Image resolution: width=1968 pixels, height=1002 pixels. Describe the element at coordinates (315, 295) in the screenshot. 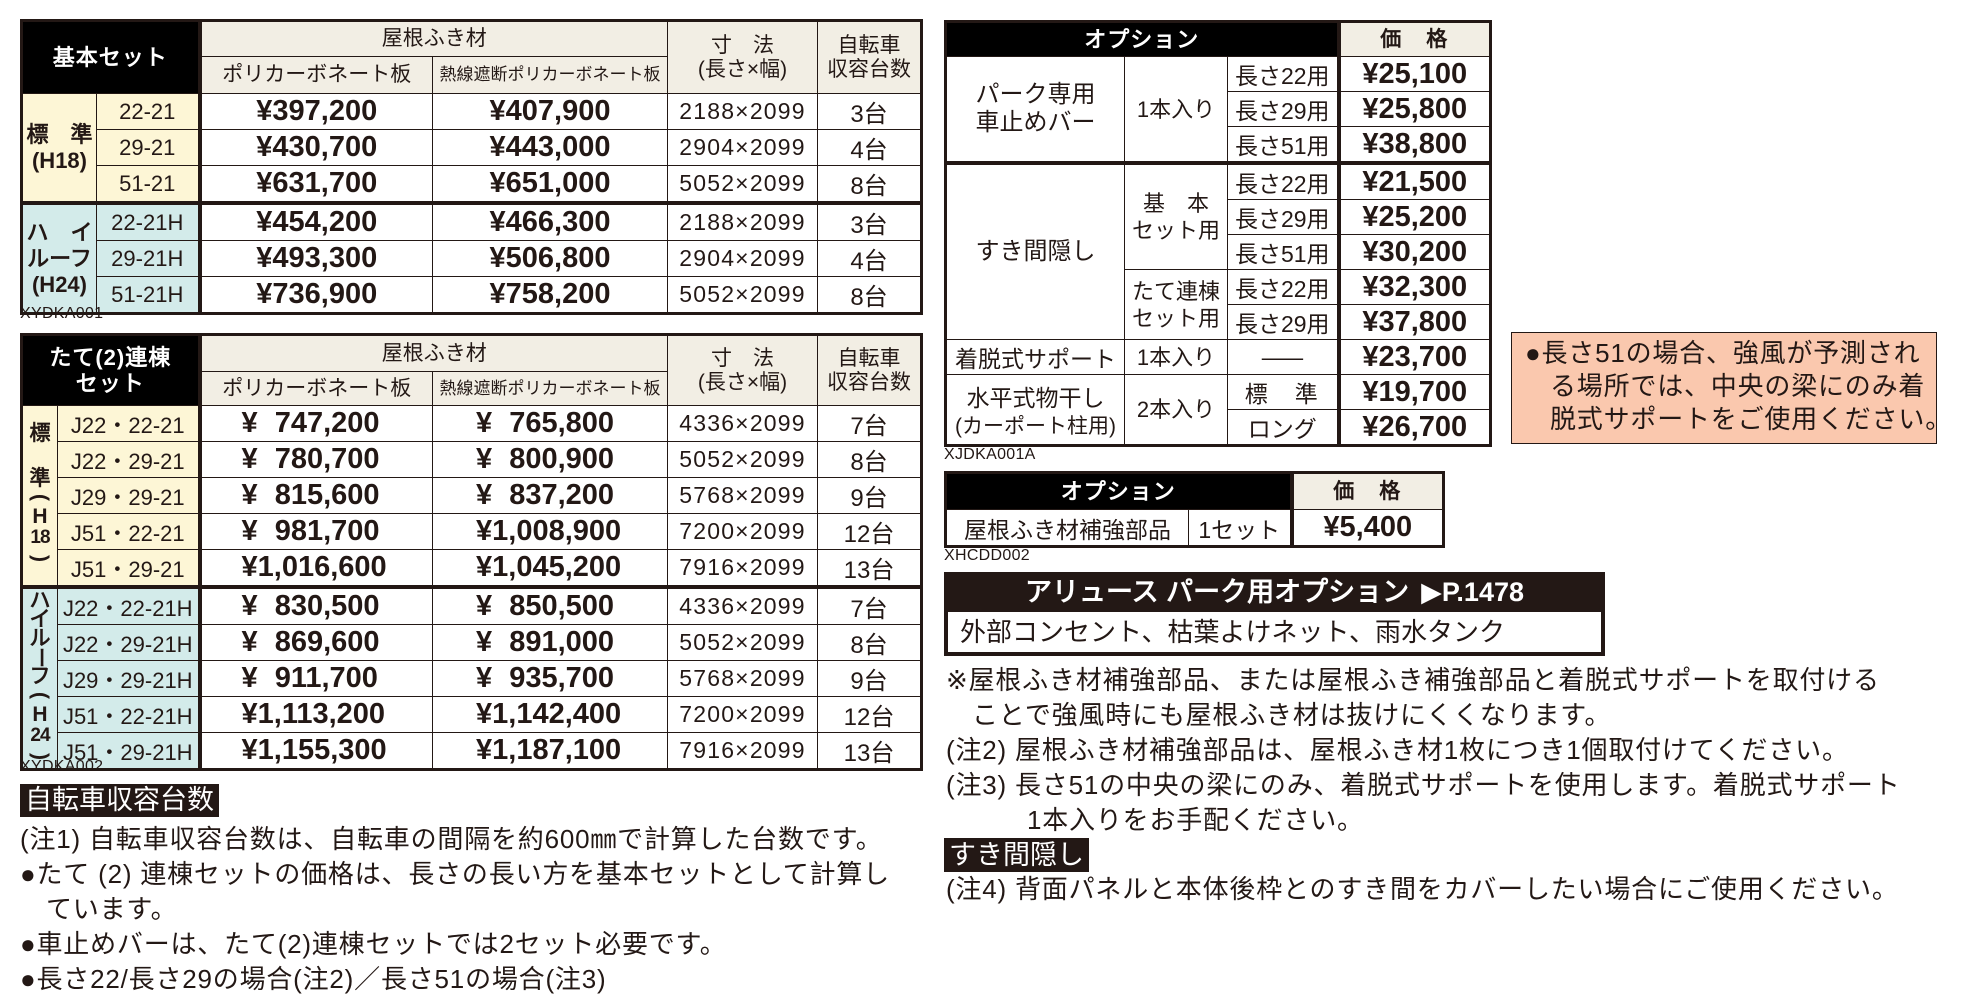

I see `polycarbonate-price: ¥736,900` at that location.